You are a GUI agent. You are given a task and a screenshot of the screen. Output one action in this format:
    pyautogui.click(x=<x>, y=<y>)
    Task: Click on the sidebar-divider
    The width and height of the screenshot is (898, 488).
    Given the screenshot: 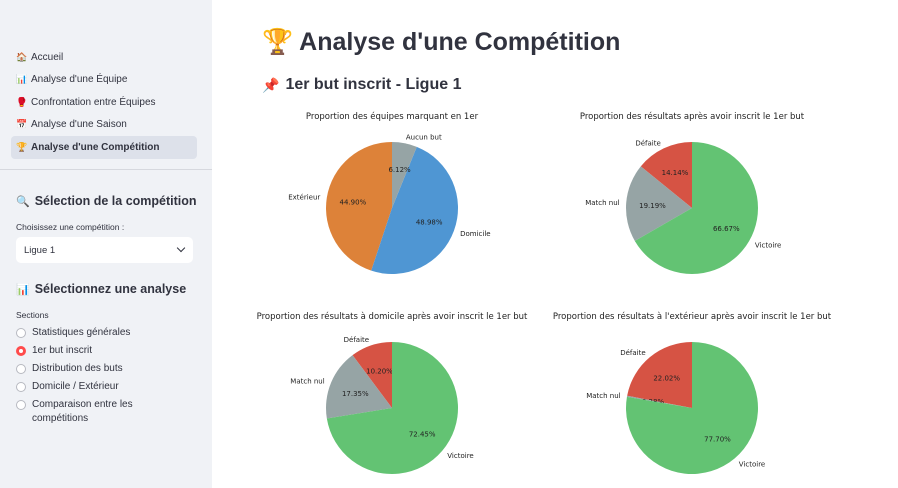 What is the action you would take?
    pyautogui.click(x=106, y=169)
    